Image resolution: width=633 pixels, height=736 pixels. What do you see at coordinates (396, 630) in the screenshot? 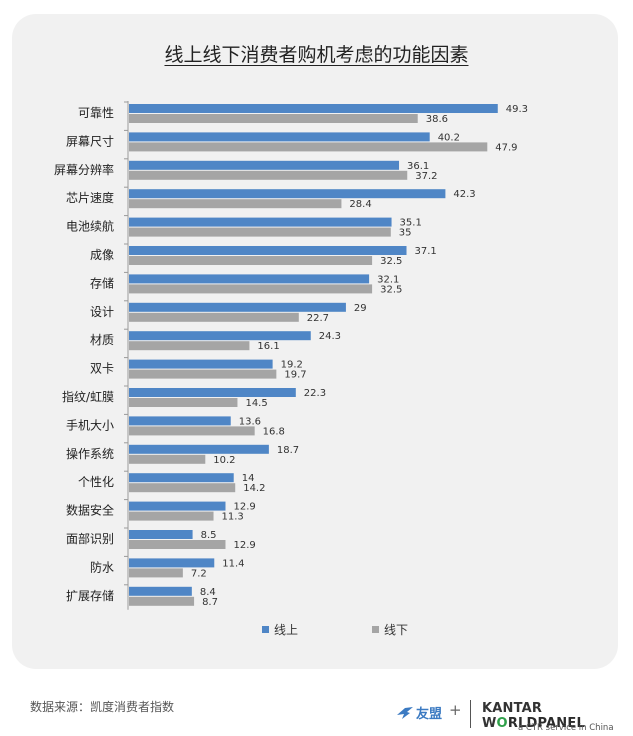
I see `legend-label: 线下` at bounding box center [396, 630].